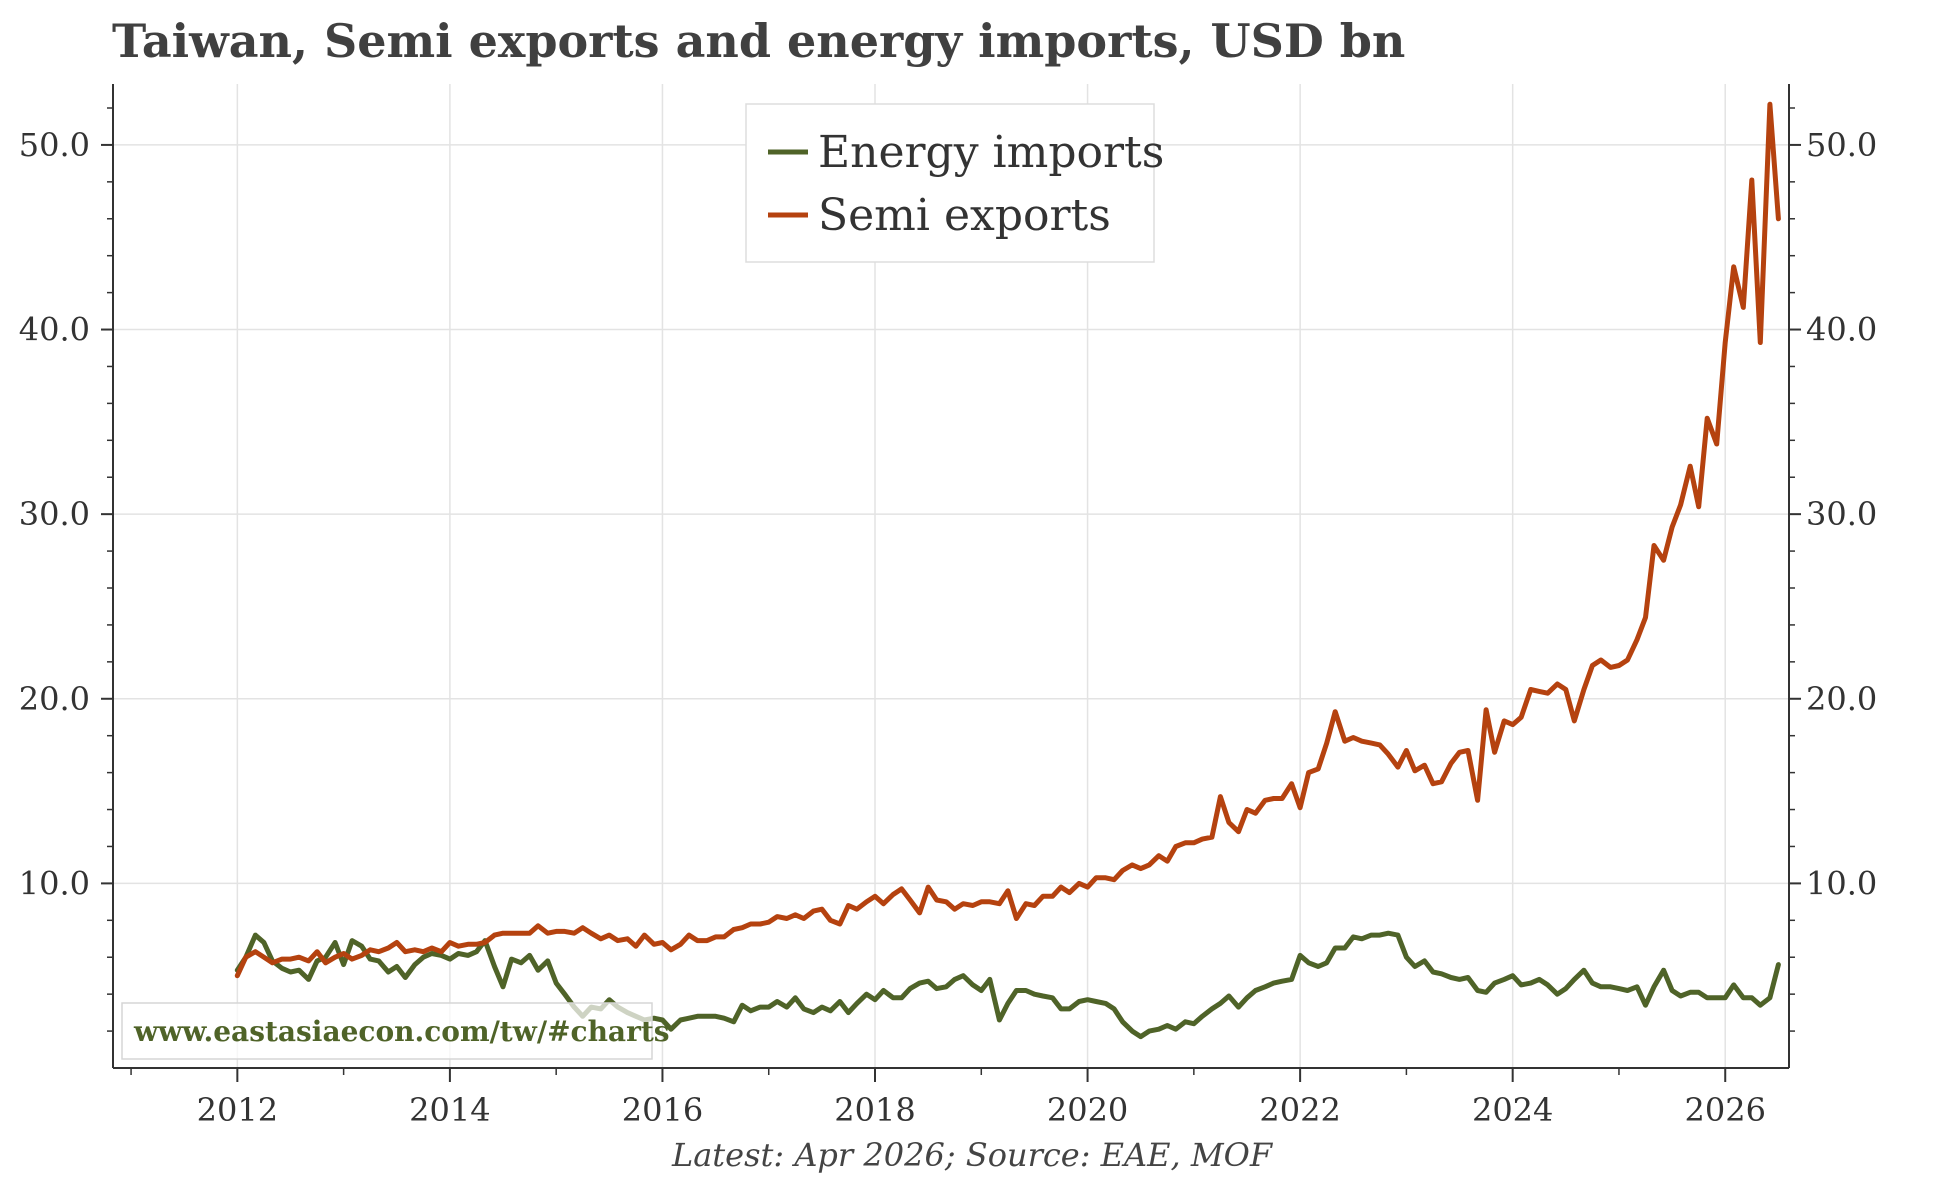  Describe the element at coordinates (1841, 330) in the screenshot. I see `y-tick-label-right: 40.0` at that location.